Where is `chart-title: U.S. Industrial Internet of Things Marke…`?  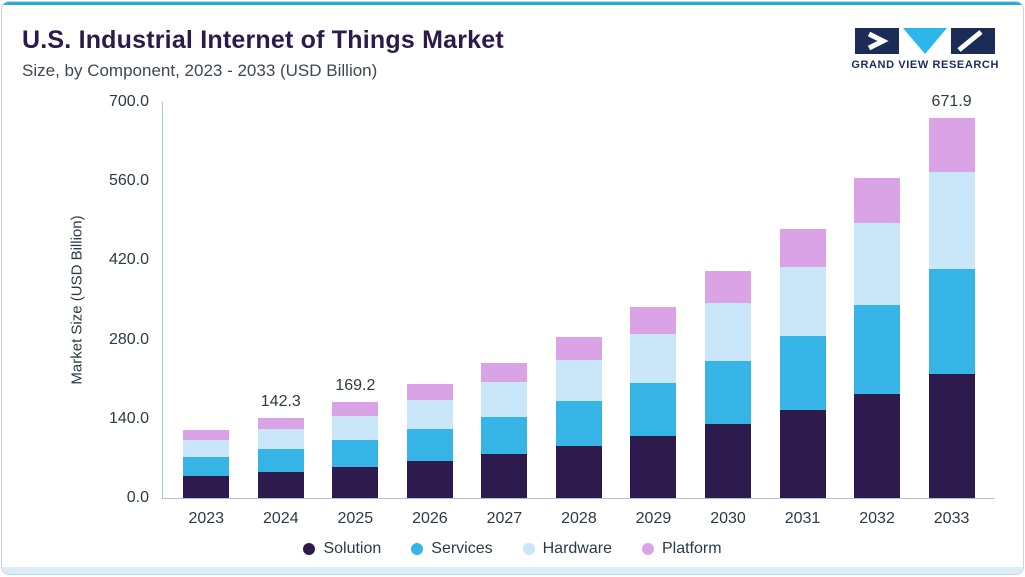 chart-title: U.S. Industrial Internet of Things Marke… is located at coordinates (263, 40).